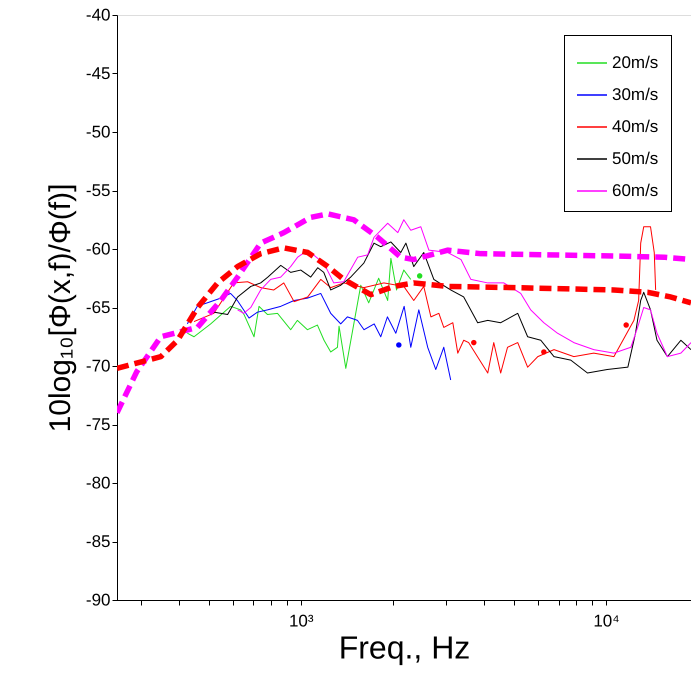 The image size is (691, 675). I want to click on y-tick-label: -90, so click(98, 600).